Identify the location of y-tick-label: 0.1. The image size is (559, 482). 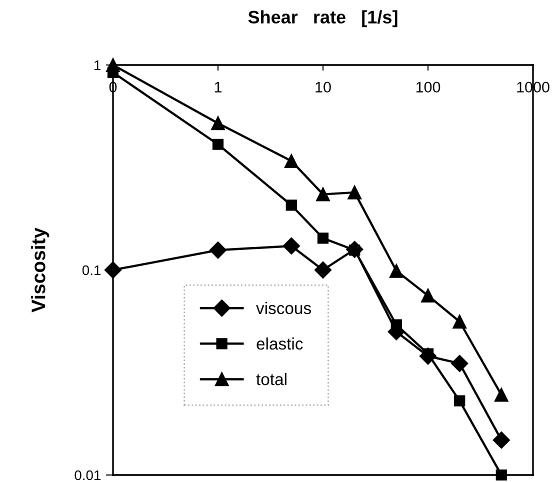
(91, 270).